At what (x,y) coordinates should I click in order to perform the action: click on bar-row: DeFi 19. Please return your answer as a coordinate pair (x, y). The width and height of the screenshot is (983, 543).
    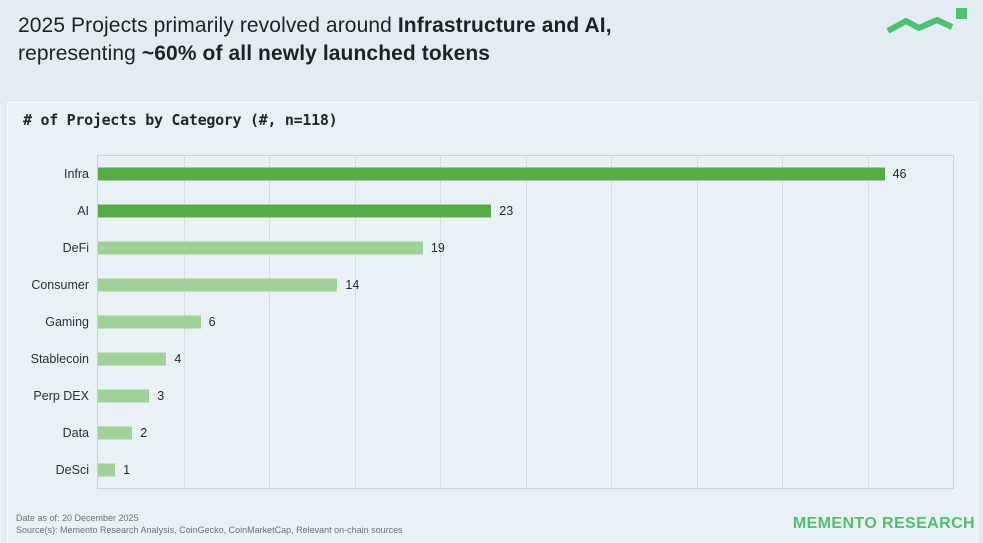
    Looking at the image, I should click on (508, 248).